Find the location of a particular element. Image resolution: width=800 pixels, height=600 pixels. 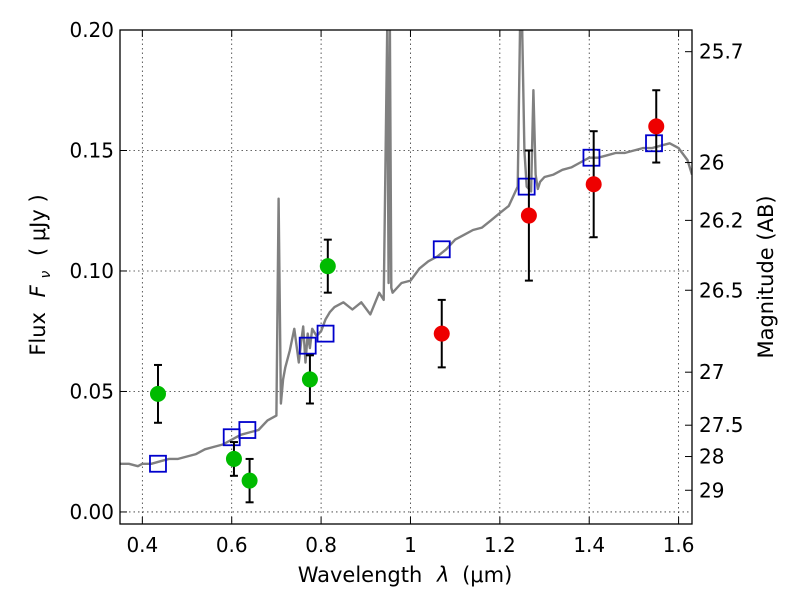

y-axis-label-unit: ( μJy ) is located at coordinates (38, 225).